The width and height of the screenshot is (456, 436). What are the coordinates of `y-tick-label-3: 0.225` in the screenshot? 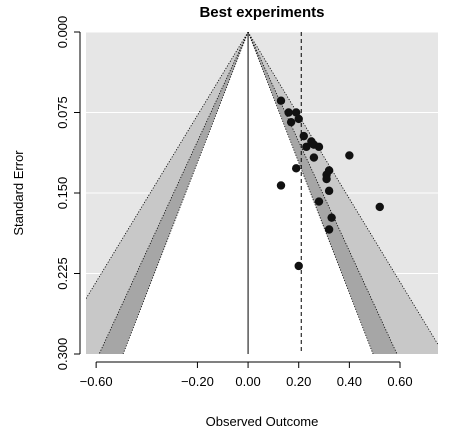 It's located at (62, 273).